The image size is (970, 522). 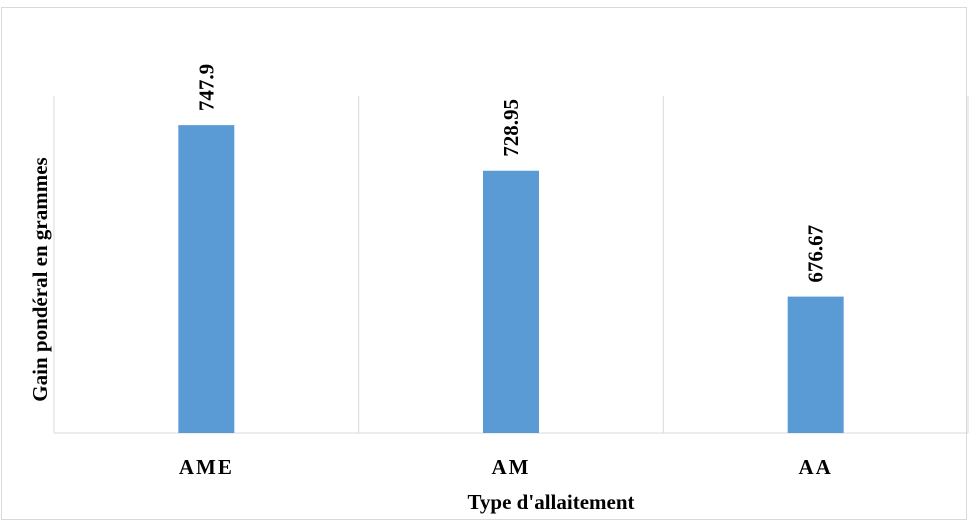 What do you see at coordinates (815, 364) in the screenshot?
I see `bar-aa` at bounding box center [815, 364].